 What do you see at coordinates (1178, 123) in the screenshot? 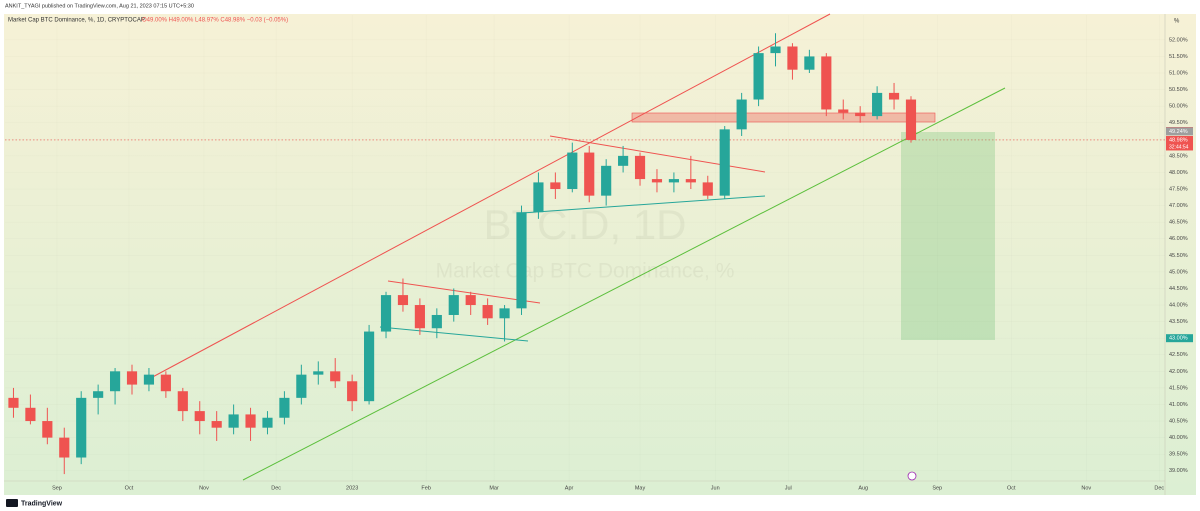
I see `y-tick-label: 49.50%` at bounding box center [1178, 123].